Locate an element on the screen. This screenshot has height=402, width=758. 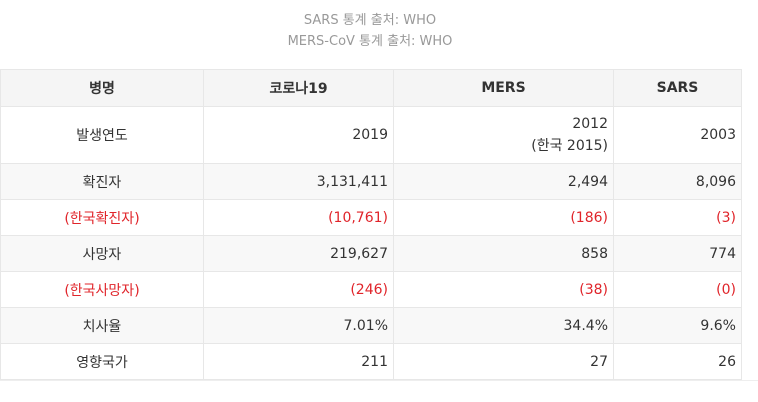
table-row: 치사율 7.01% 34.4% 9.6% is located at coordinates (371, 325).